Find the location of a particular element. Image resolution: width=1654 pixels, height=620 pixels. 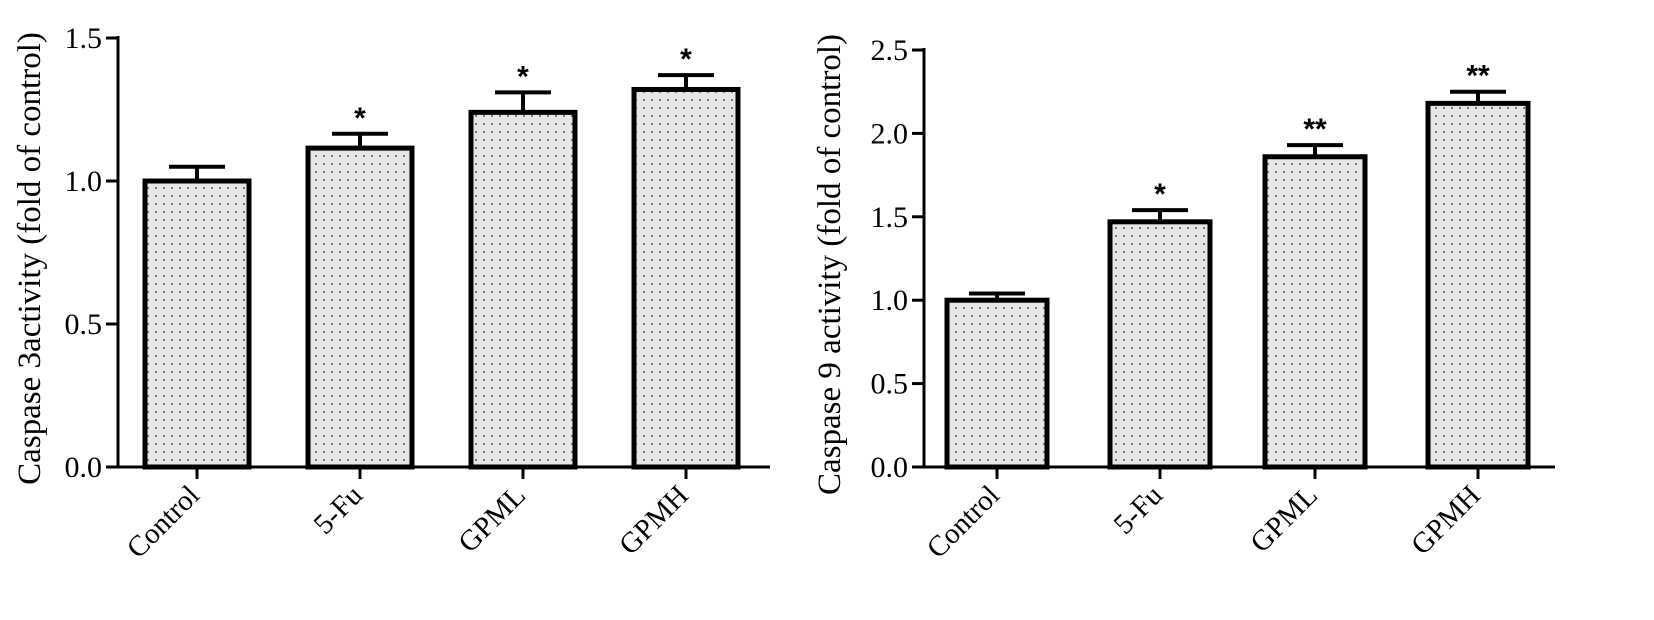

y-tick-label: 2.5 is located at coordinates (890, 50).